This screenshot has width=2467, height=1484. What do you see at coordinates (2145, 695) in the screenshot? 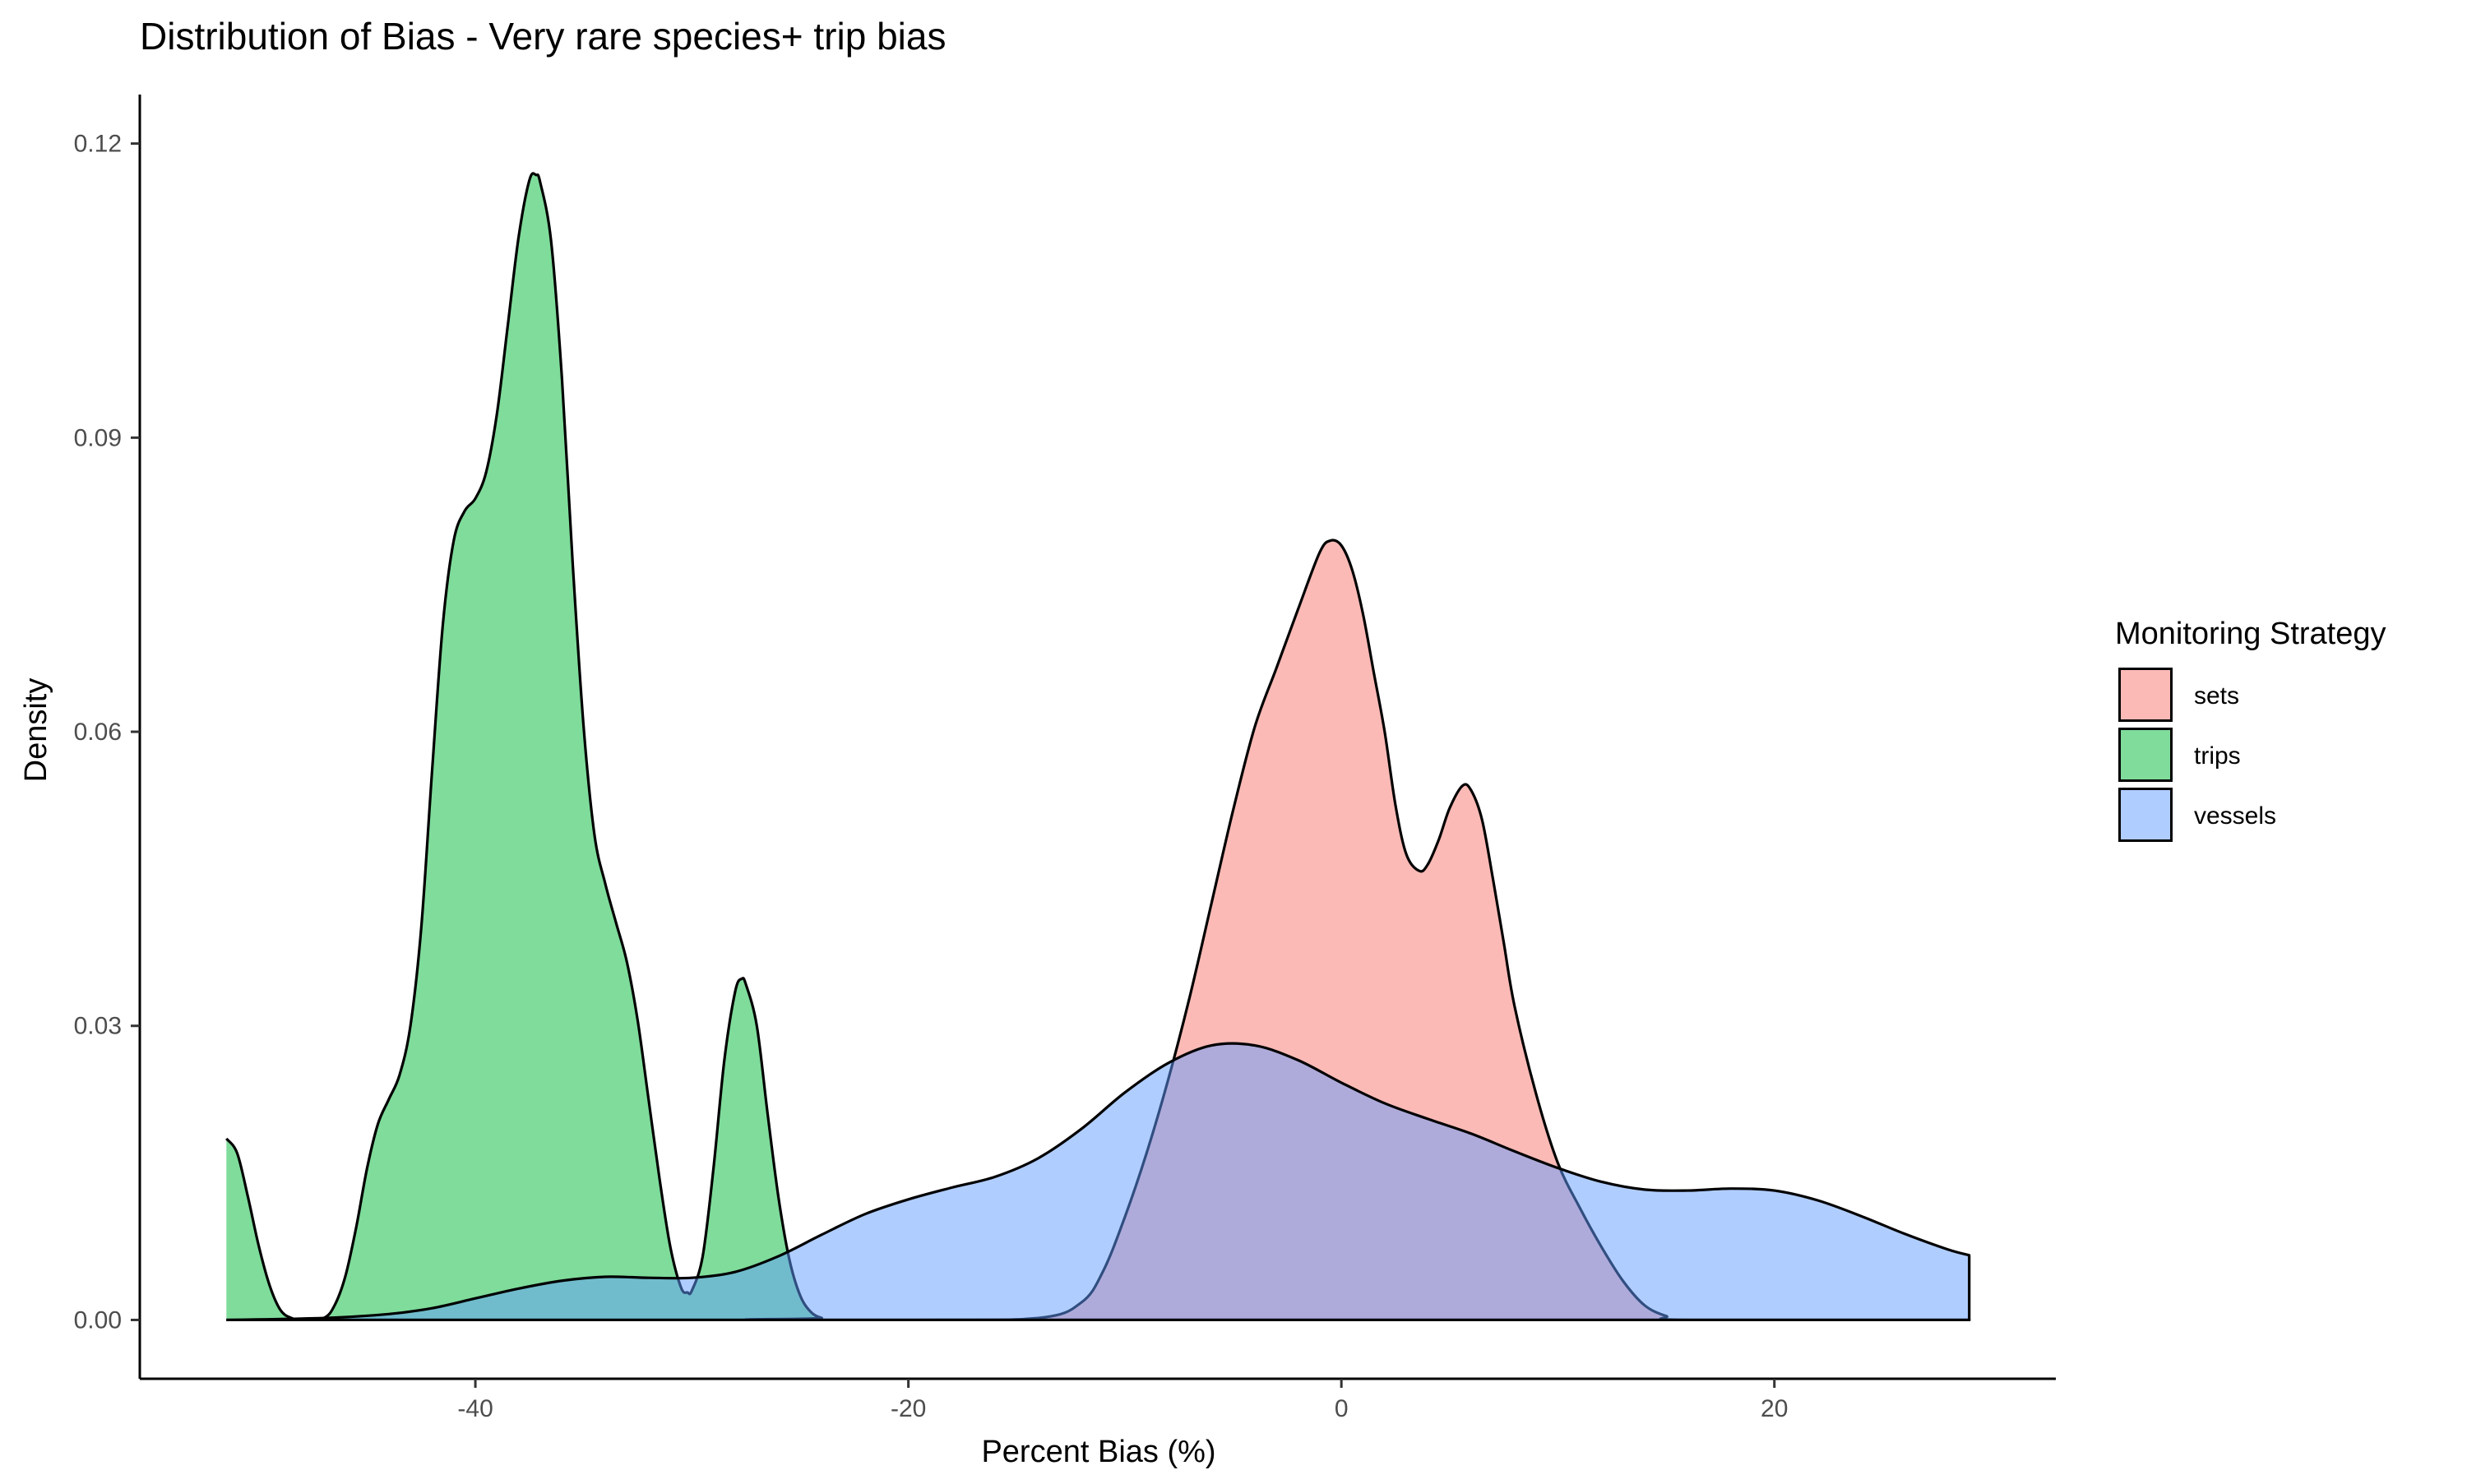
I see `legend-key-sets` at bounding box center [2145, 695].